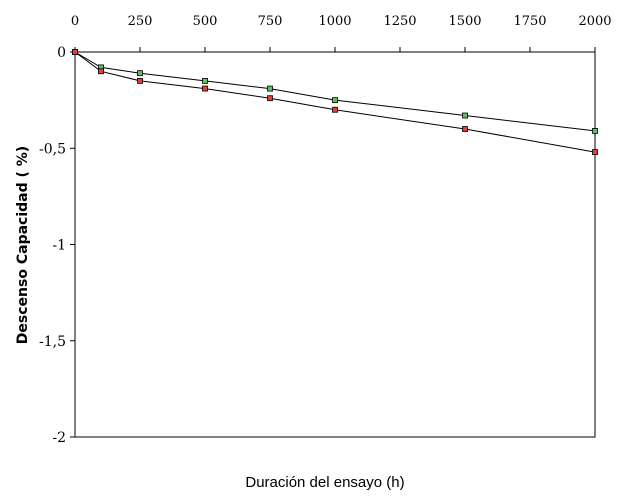  I want to click on y-axis-ticks: 0 -0,5 -1 -1,5 -2, so click(57, 245).